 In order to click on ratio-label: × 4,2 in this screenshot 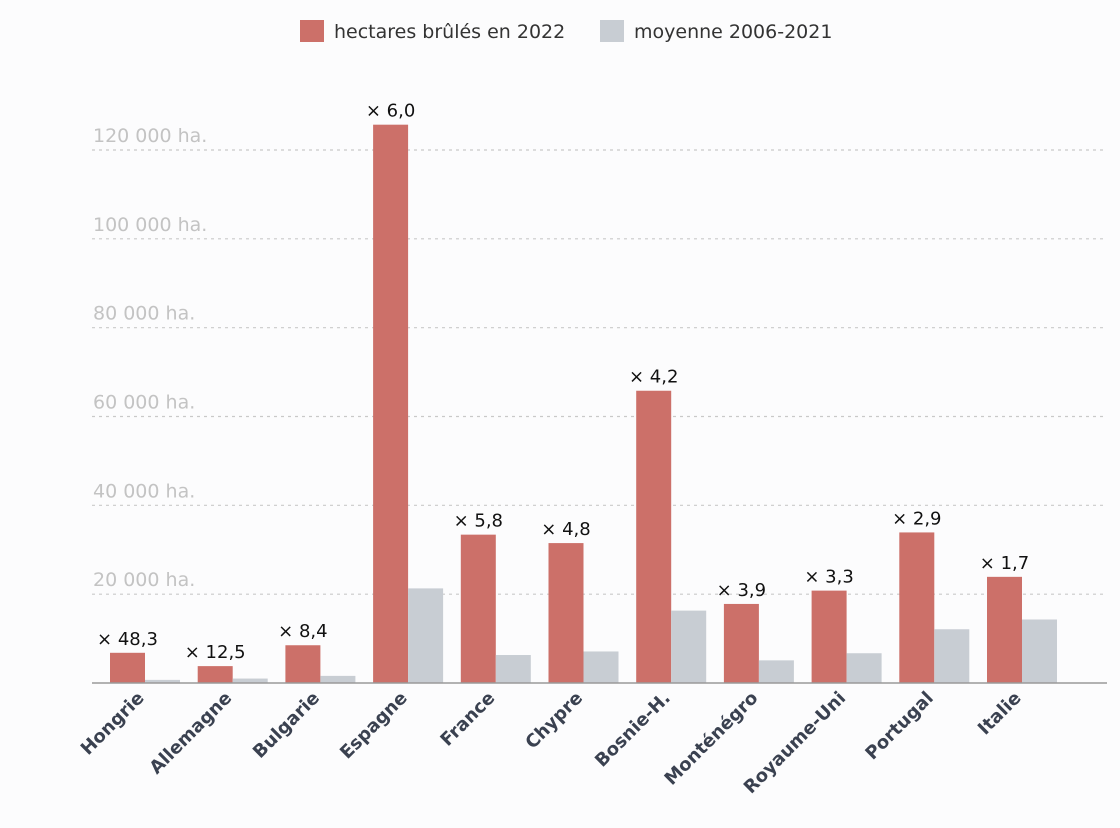, I will do `click(653, 377)`.